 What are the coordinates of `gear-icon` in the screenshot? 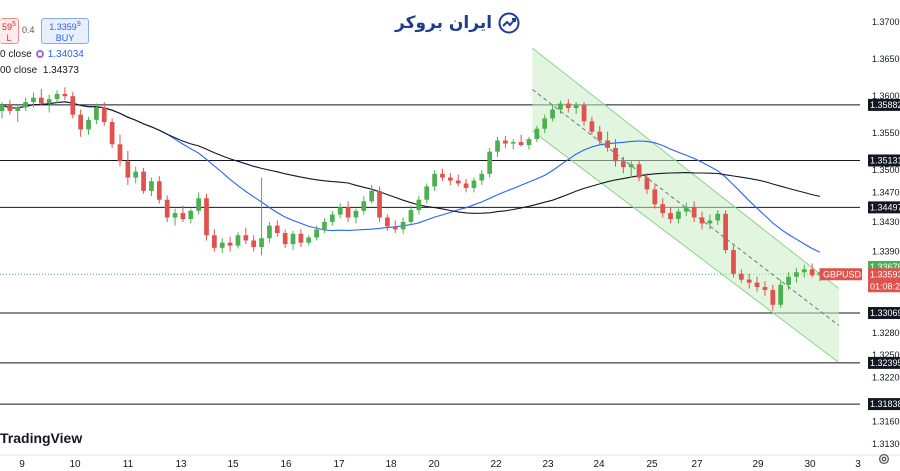 It's located at (884, 459).